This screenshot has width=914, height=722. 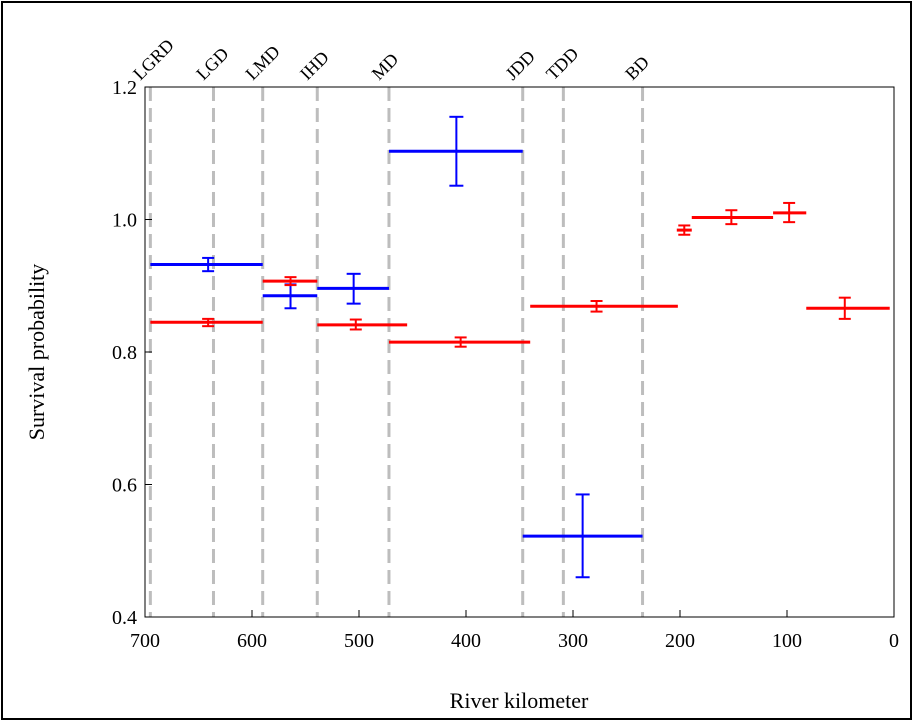 What do you see at coordinates (637, 68) in the screenshot?
I see `dam-label-bd: BD` at bounding box center [637, 68].